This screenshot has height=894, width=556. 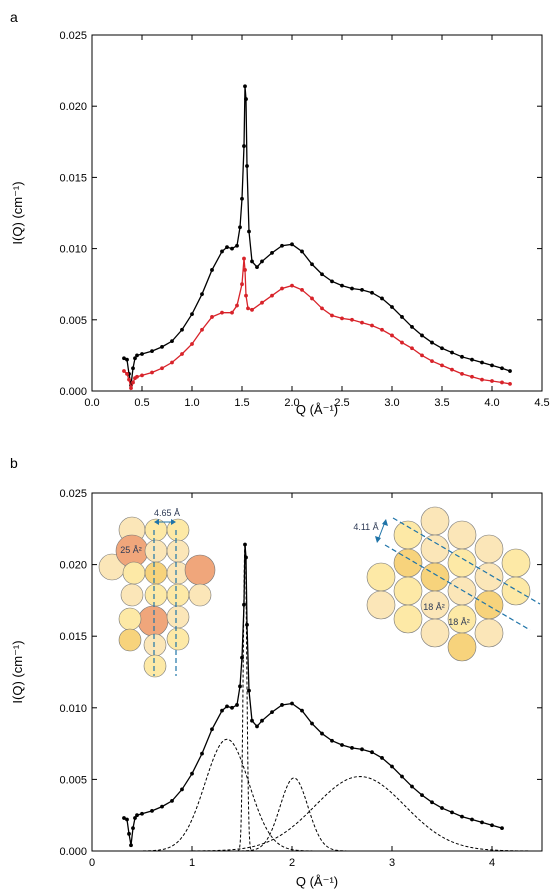 I want to click on chart-a-x-tick-label: 3.0, so click(x=391, y=403).